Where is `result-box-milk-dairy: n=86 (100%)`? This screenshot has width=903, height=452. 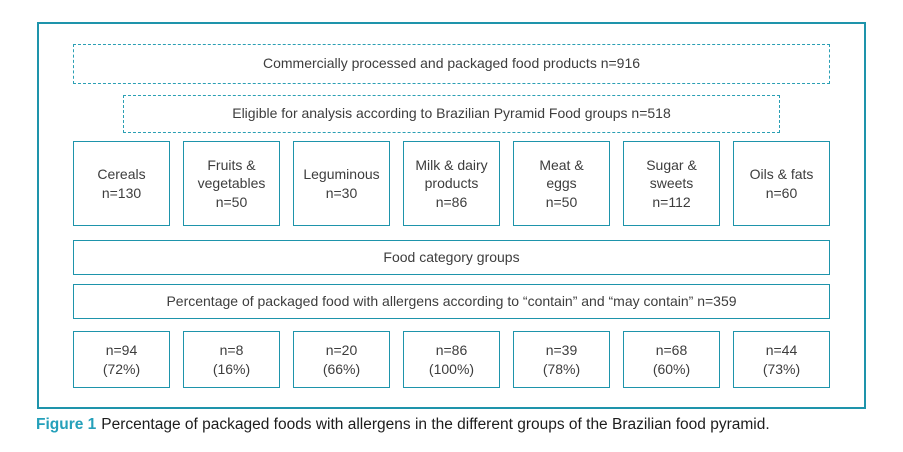
result-box-milk-dairy: n=86 (100%) is located at coordinates (451, 359).